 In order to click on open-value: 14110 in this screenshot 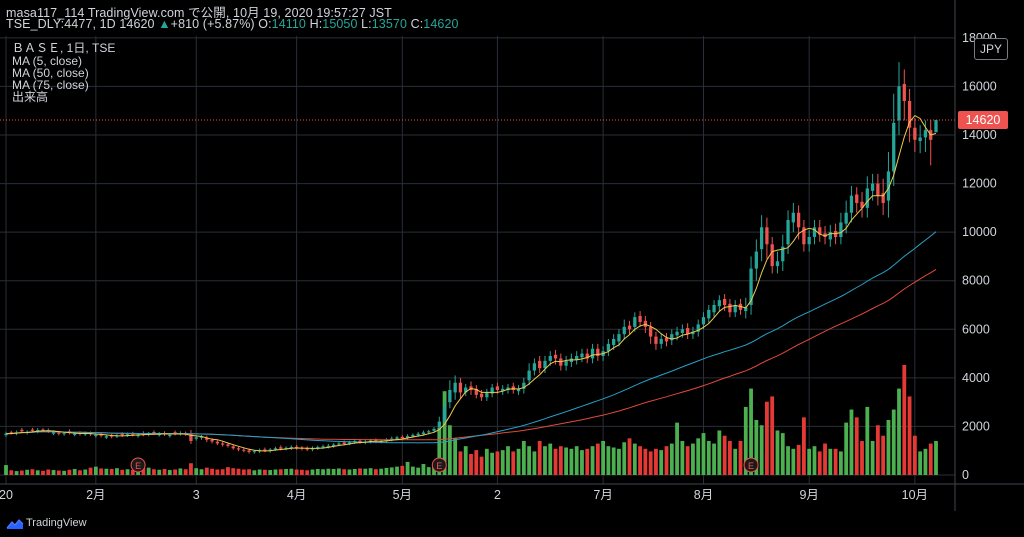, I will do `click(288, 24)`.